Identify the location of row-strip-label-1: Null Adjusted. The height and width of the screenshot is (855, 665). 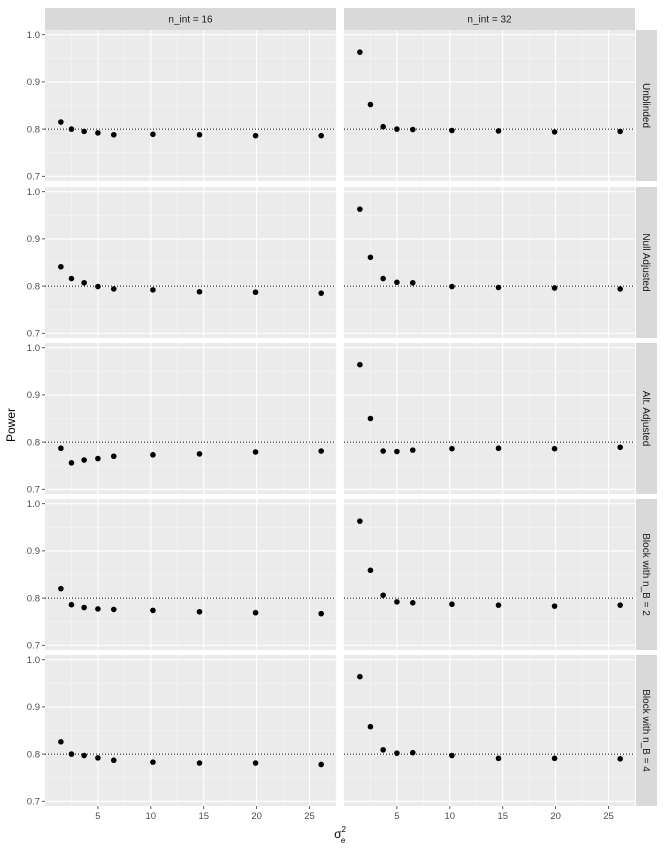
(645, 262).